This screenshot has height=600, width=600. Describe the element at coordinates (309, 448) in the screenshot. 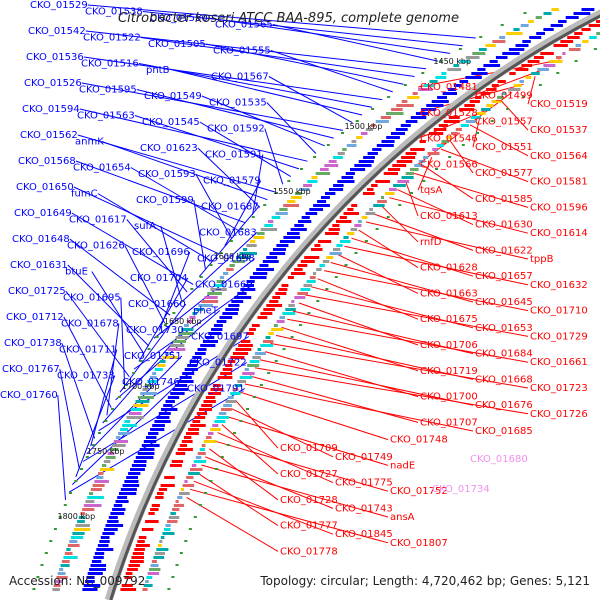

I see `gene-label-right: CKO_01709` at that location.